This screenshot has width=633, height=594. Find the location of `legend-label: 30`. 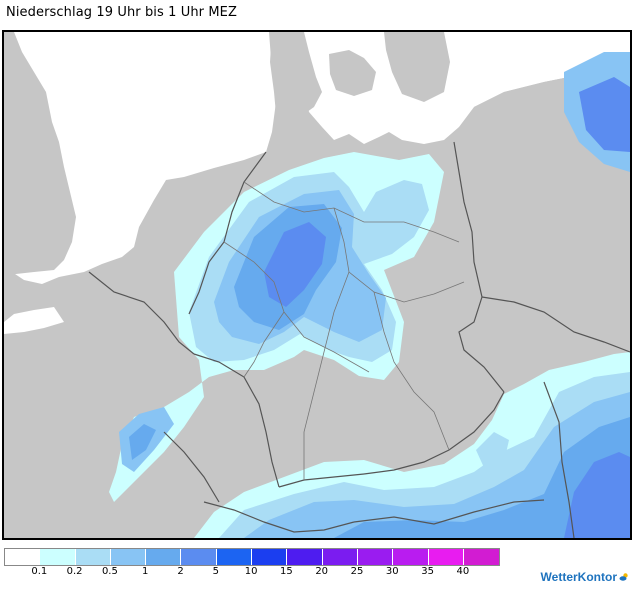

legend-label: 30 is located at coordinates (392, 571).